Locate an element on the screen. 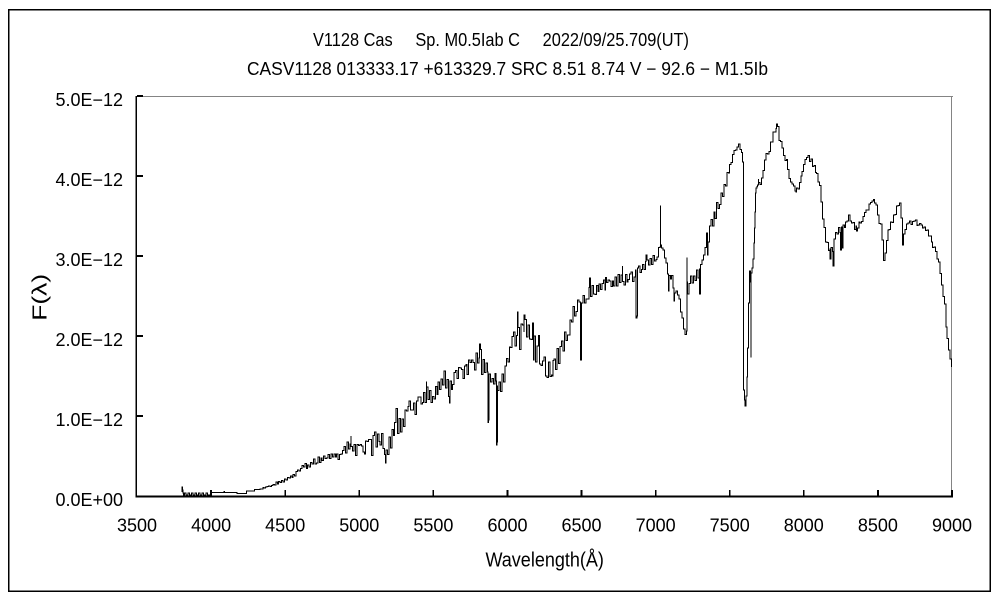  svg-text: 9000 is located at coordinates (952, 526).